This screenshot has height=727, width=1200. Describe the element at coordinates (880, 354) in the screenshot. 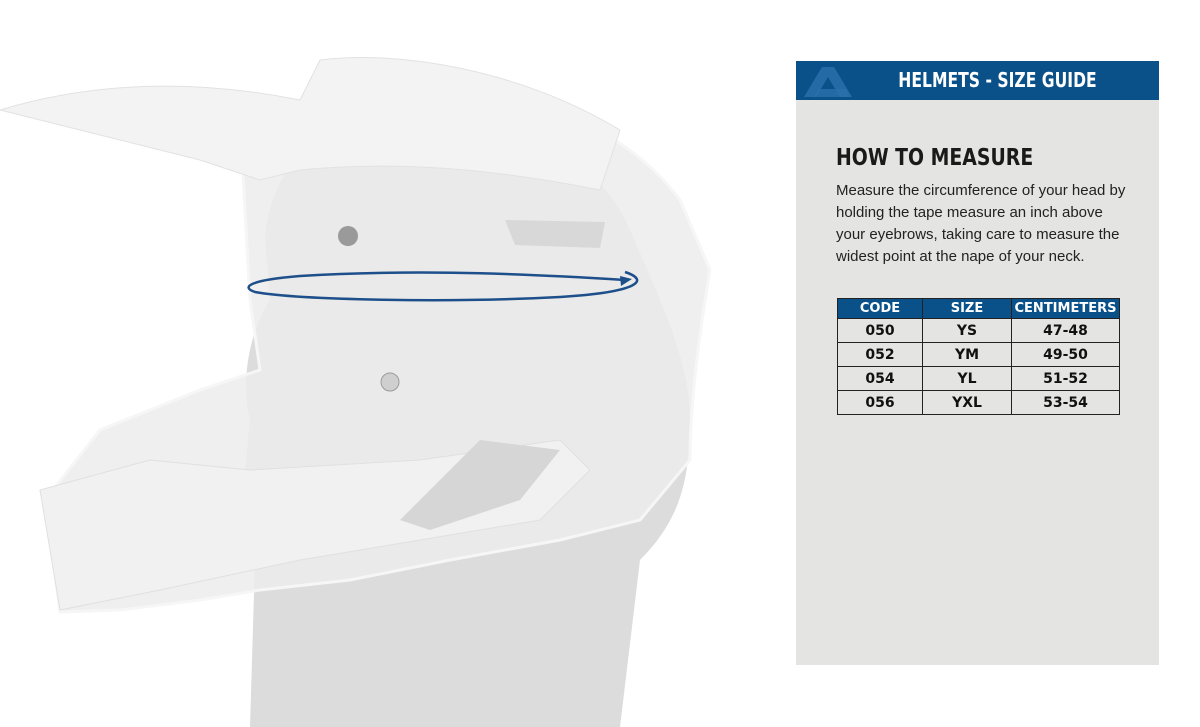

I see `cell-code: 052` at that location.